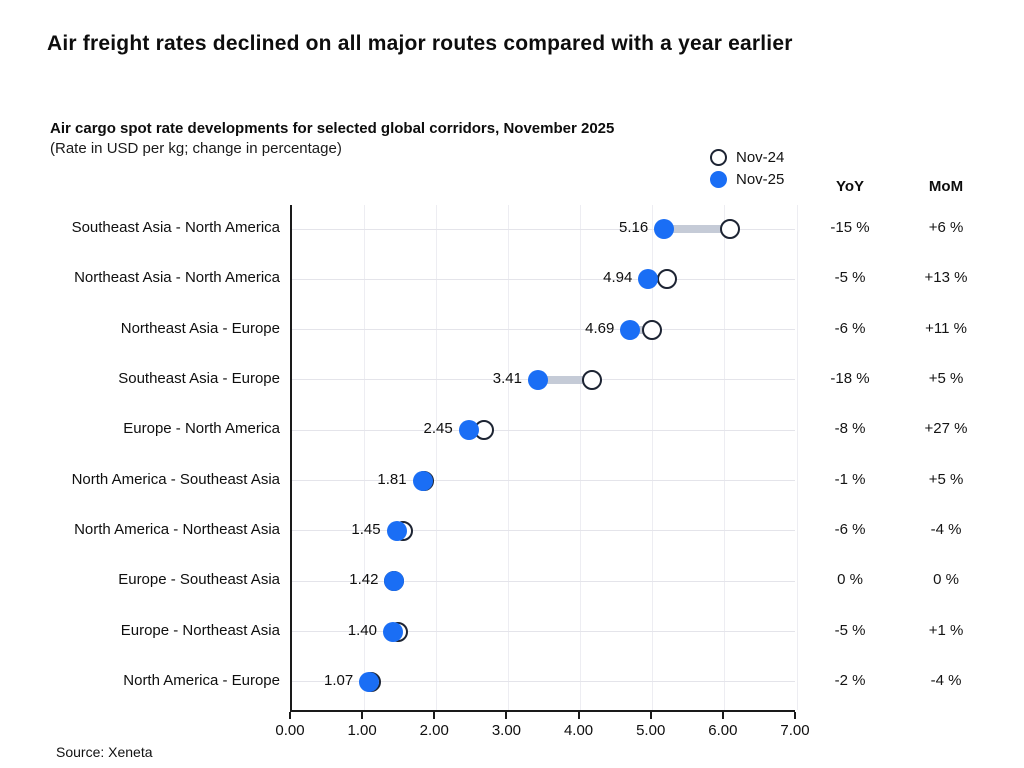  I want to click on rate-value-label: 1.40, so click(362, 630).